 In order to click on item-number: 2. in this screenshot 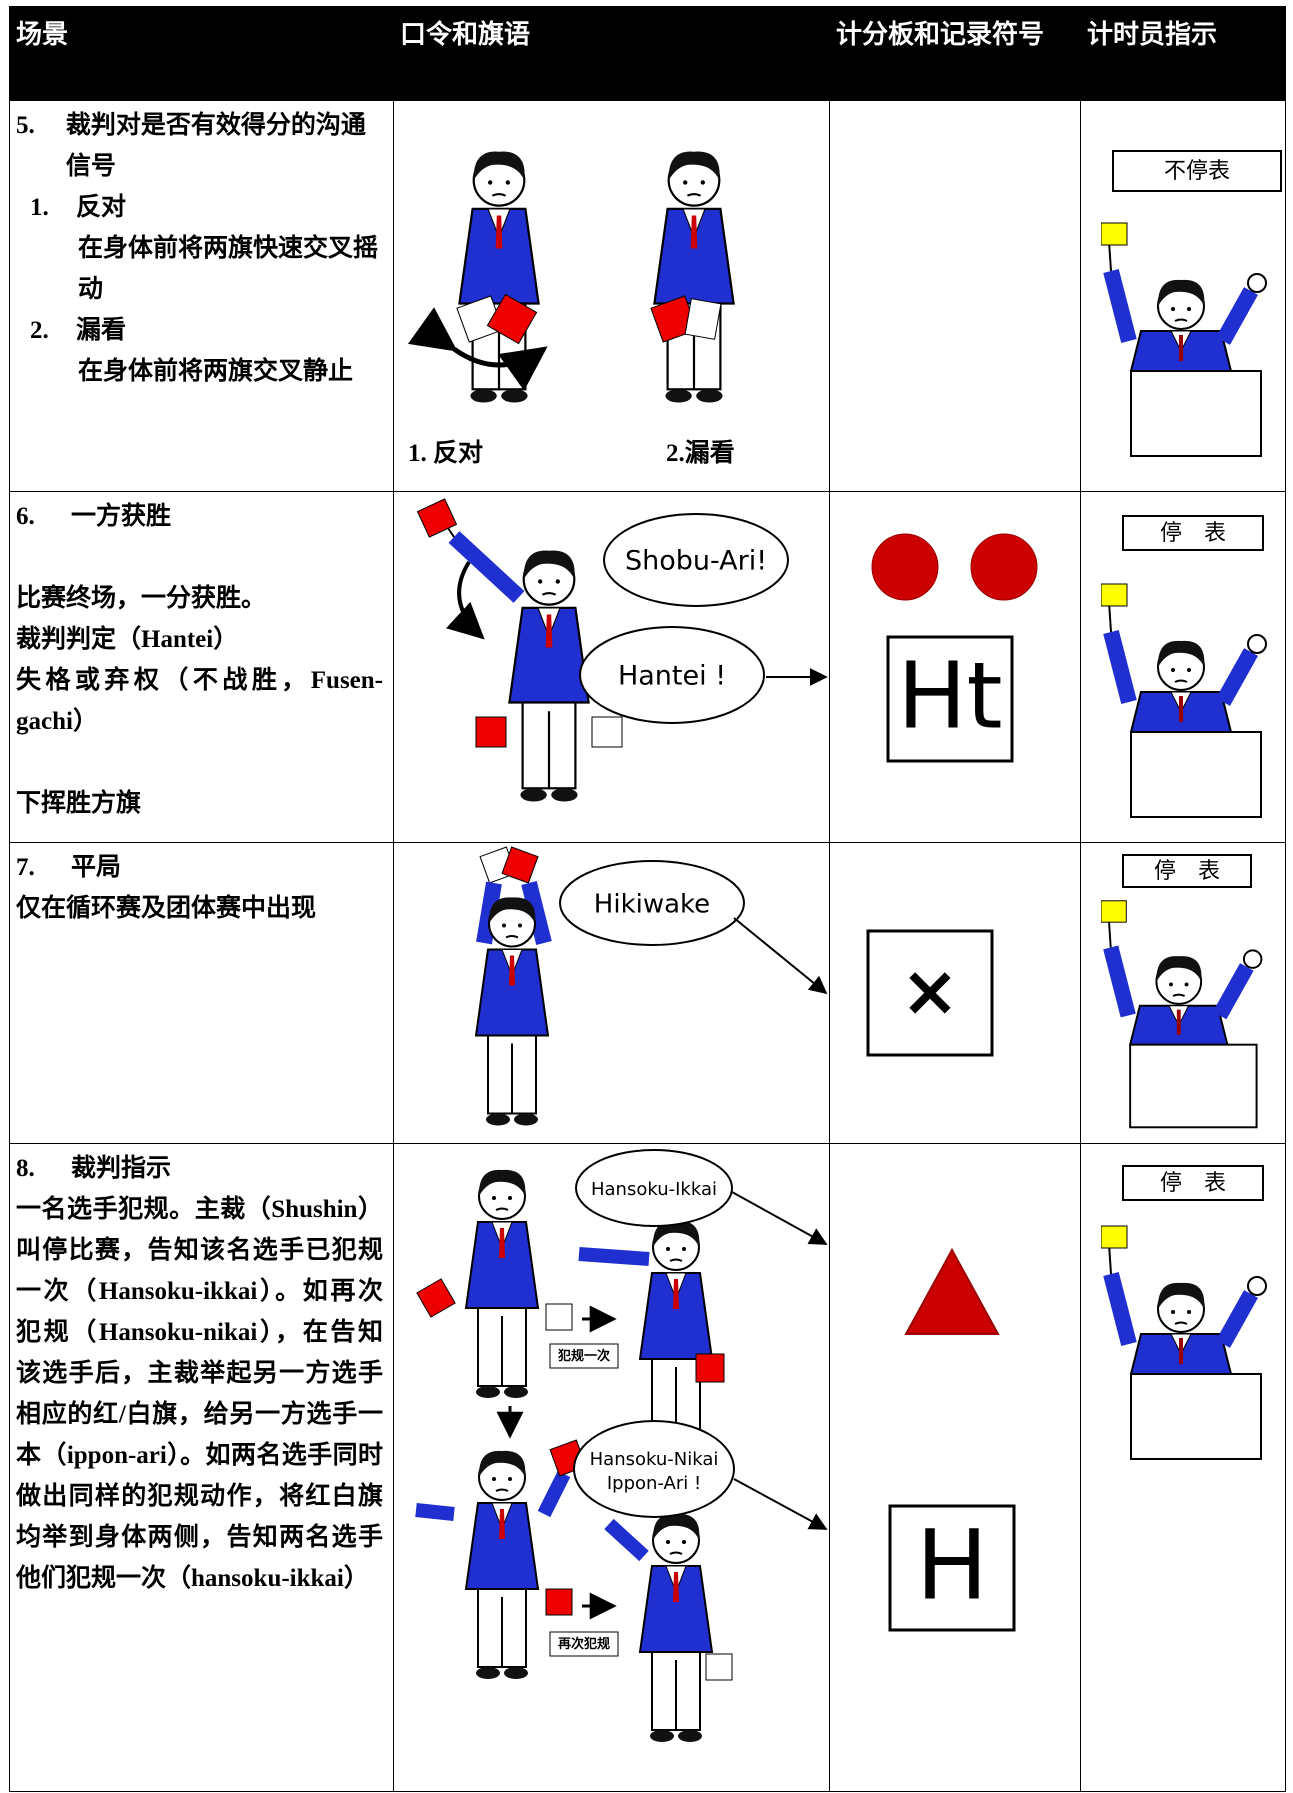, I will do `click(39, 330)`.